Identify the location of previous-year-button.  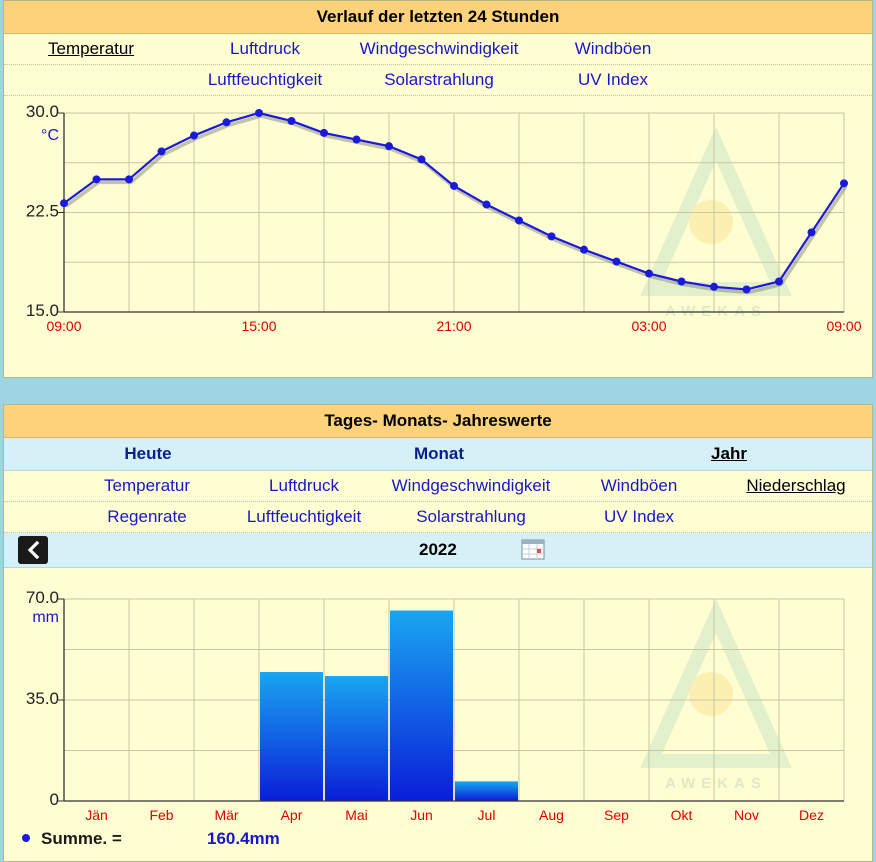
(33, 550).